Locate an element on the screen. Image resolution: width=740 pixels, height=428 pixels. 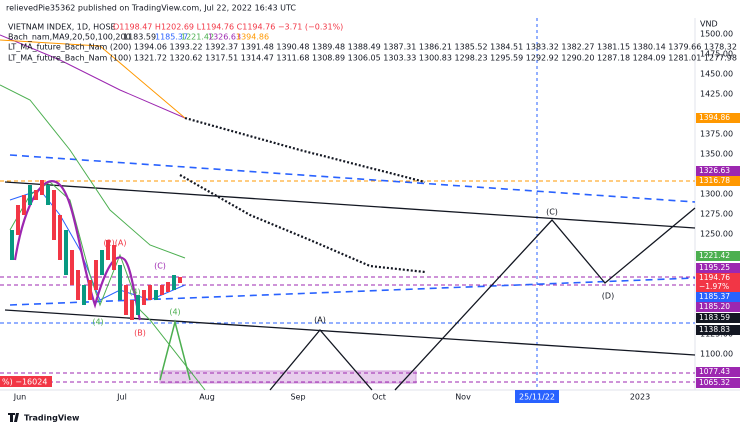
price-tick: 1250.00 is located at coordinates (716, 234).